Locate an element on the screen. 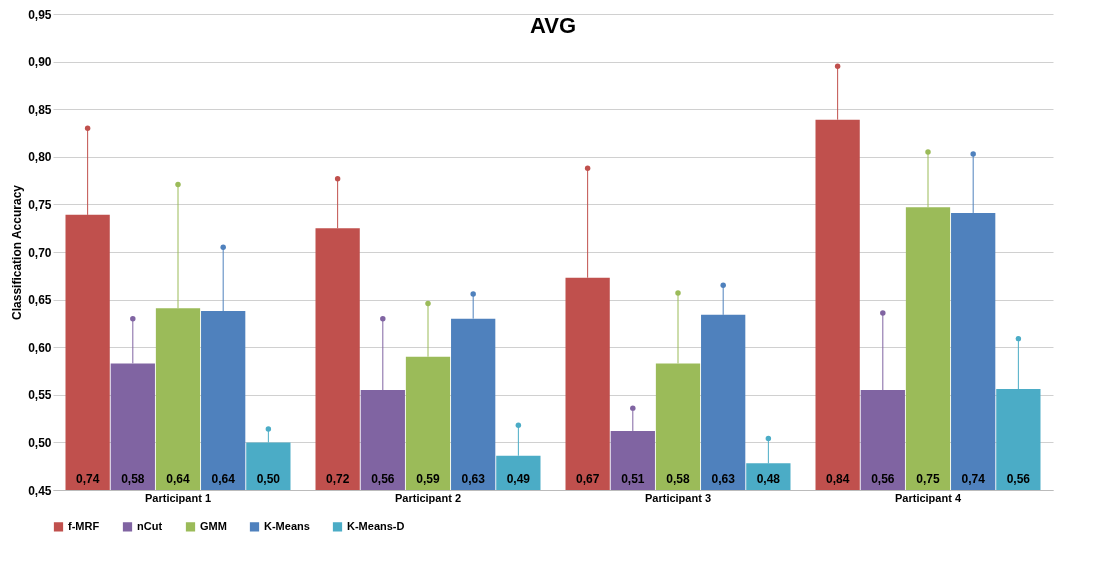 This screenshot has height=588, width=1106. x-tick-label: Participant 2 is located at coordinates (428, 497).